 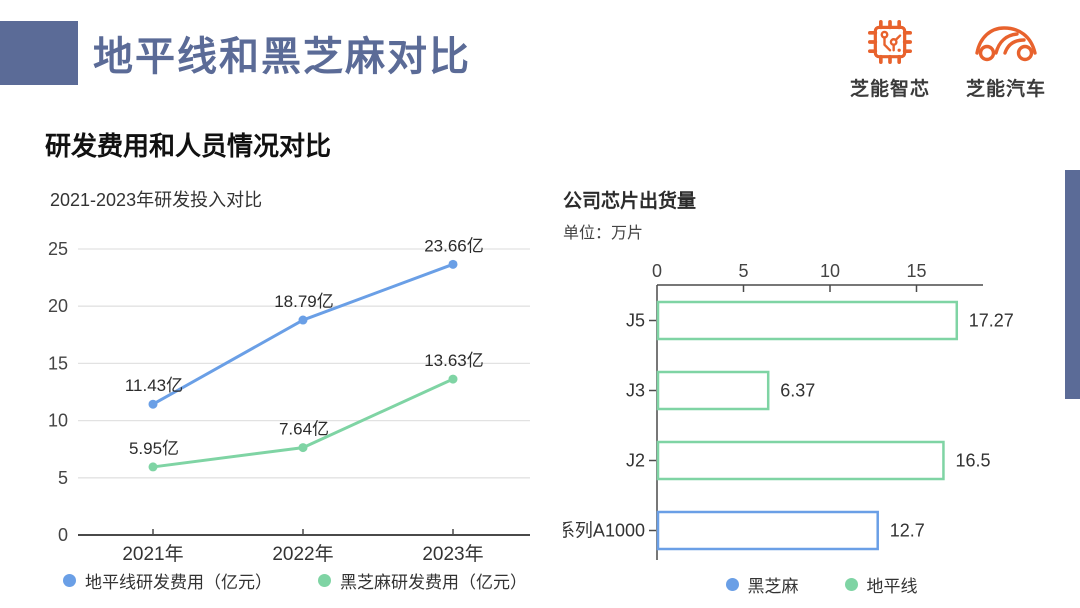 What do you see at coordinates (657, 271) in the screenshot?
I see `x-tick-label: 0` at bounding box center [657, 271].